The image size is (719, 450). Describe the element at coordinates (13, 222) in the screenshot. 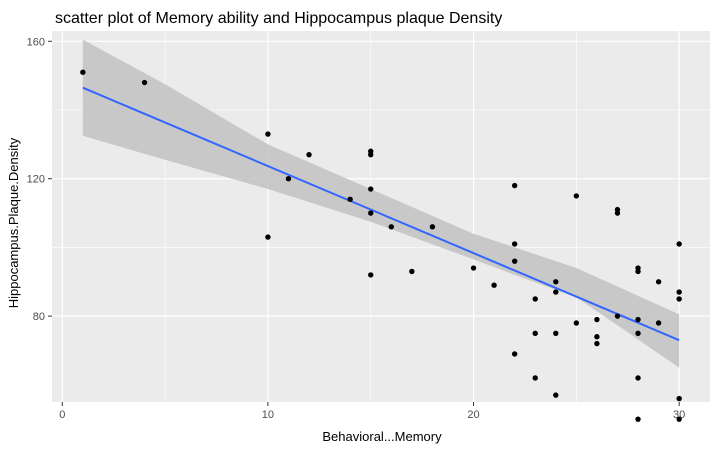

I see `y-axis-title: Hippocampus.Plaque.Density` at that location.